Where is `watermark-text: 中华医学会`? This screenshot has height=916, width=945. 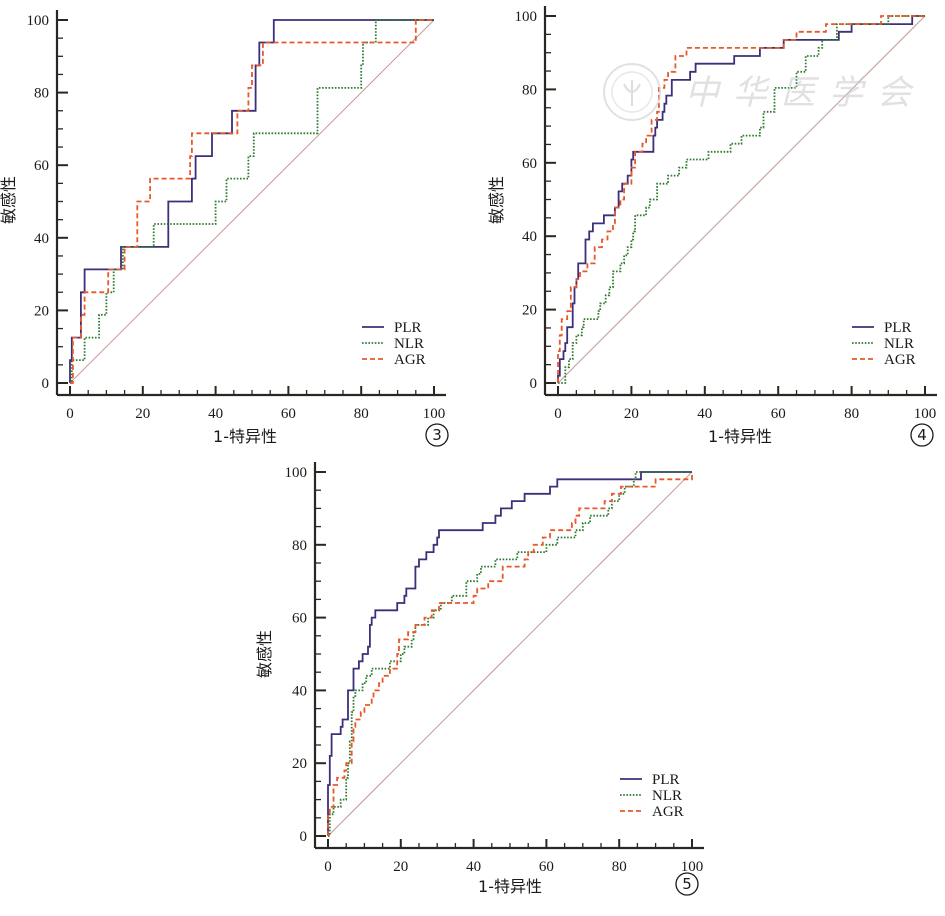
watermark-text: 中华医学会 is located at coordinates (805, 93).